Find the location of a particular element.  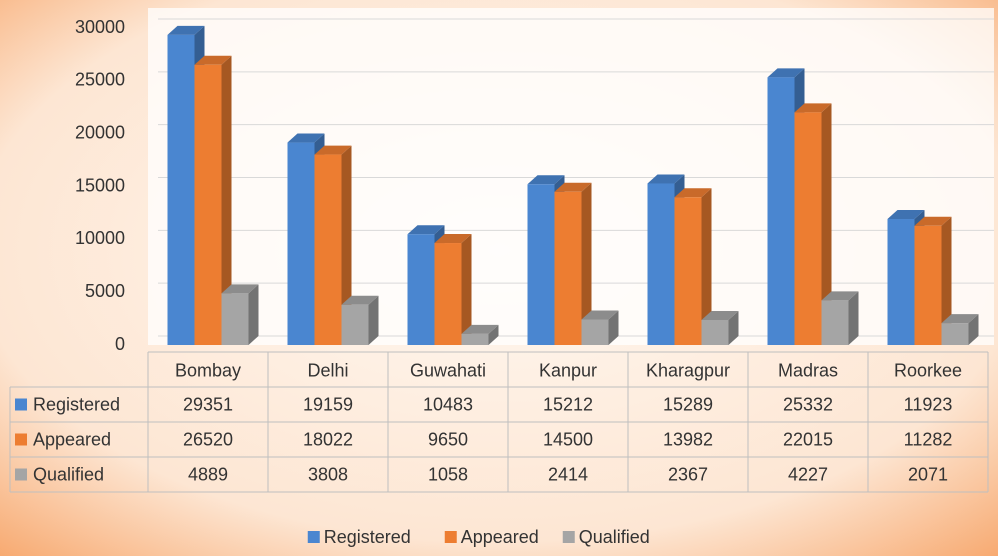

table-value: 9650 is located at coordinates (448, 439).